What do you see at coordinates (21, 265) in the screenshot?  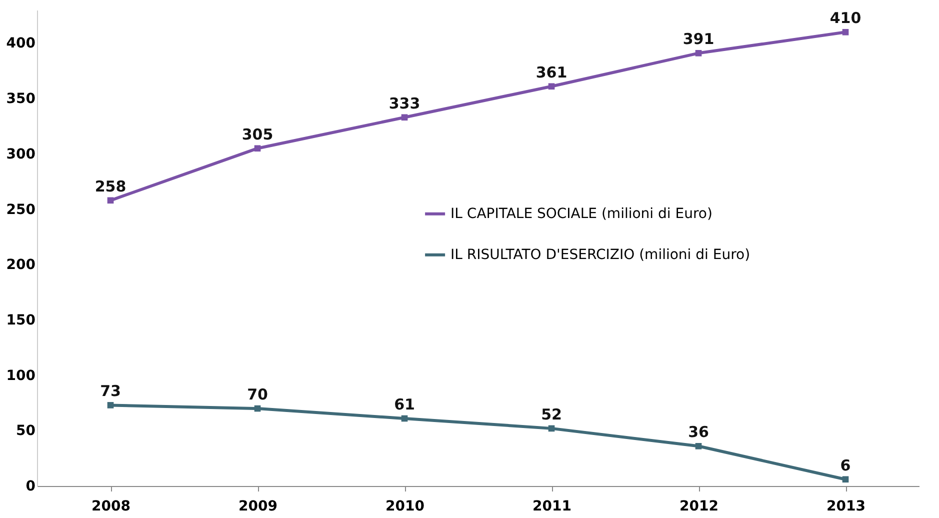 I see `y-tick-label: 200` at bounding box center [21, 265].